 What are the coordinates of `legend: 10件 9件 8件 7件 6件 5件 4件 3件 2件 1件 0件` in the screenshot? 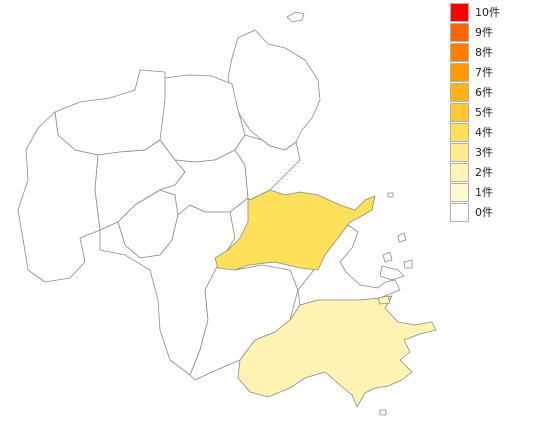 It's located at (475, 112).